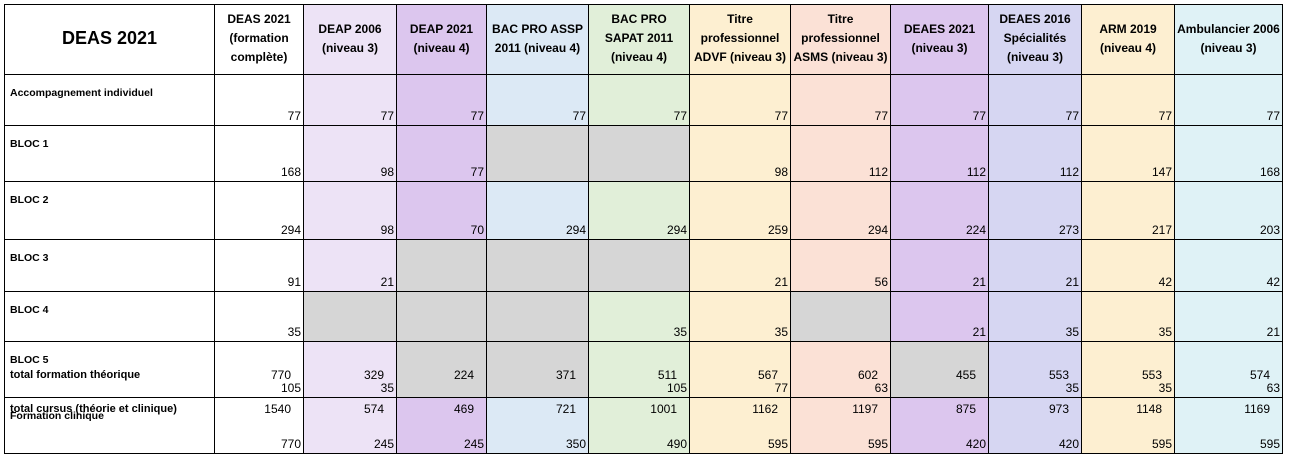 The width and height of the screenshot is (1296, 454). I want to click on total-value: 329, so click(373, 375).